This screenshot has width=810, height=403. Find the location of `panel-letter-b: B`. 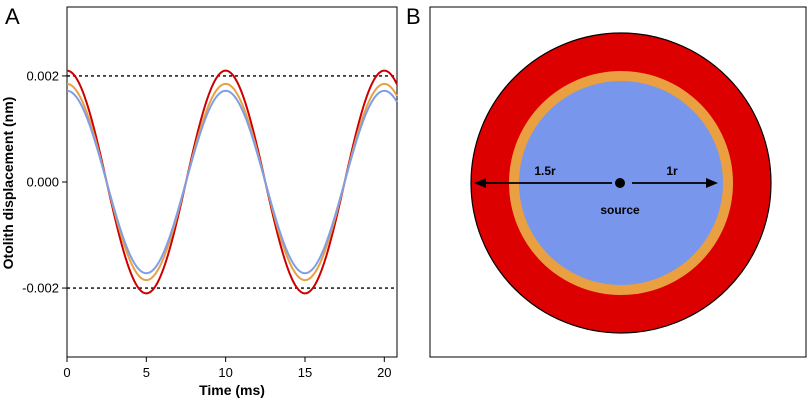

panel-letter-b: B is located at coordinates (413, 16).